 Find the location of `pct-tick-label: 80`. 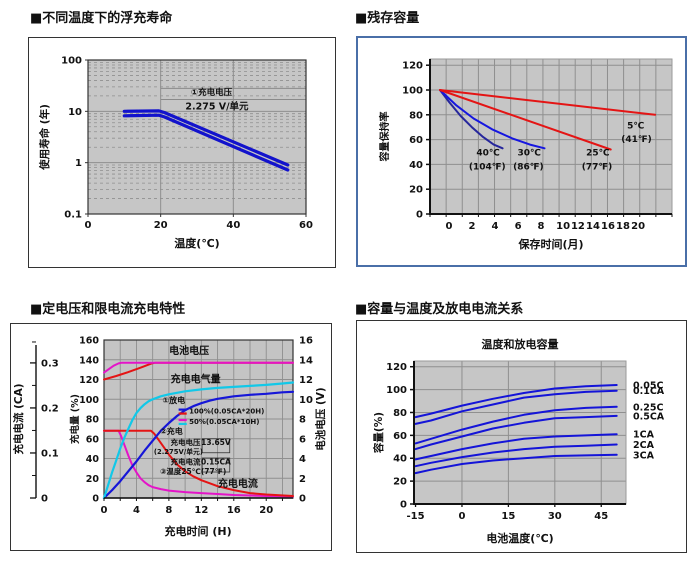

pct-tick-label: 80 is located at coordinates (93, 420).